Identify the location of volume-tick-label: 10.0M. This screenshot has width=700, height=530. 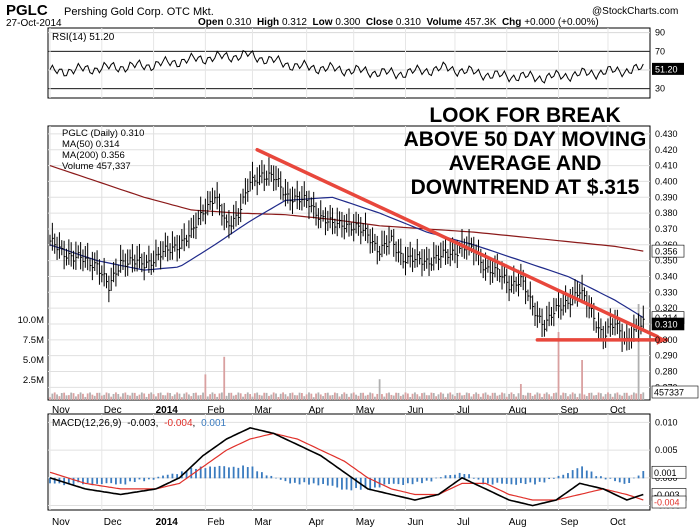
(31, 320).